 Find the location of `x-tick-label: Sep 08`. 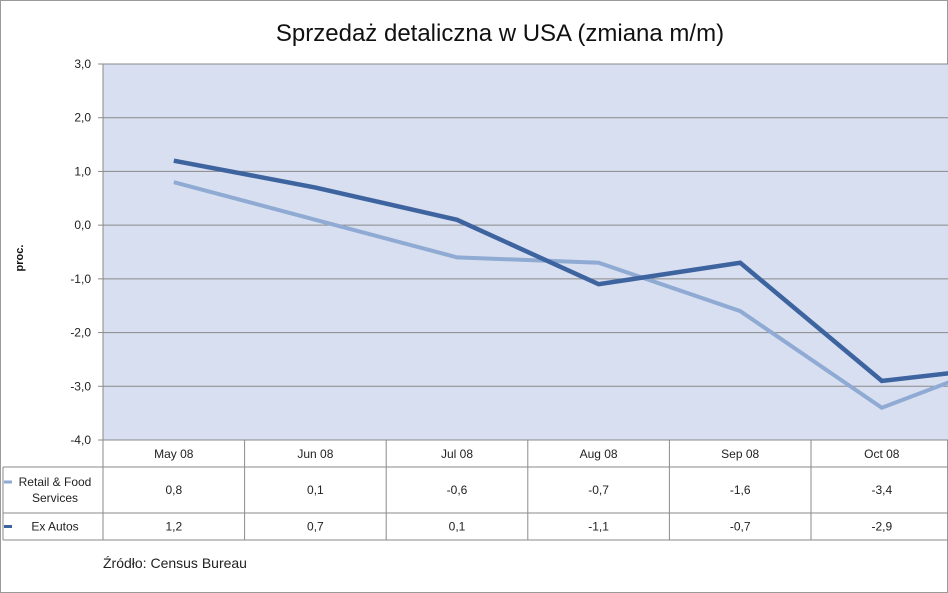

x-tick-label: Sep 08 is located at coordinates (740, 454).